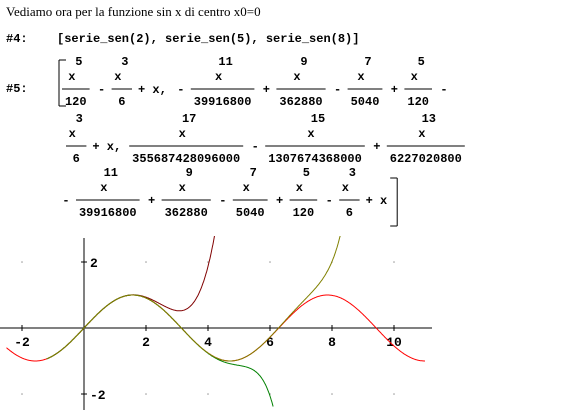 The height and width of the screenshot is (412, 570). Describe the element at coordinates (429, 119) in the screenshot. I see `fraction-exponent: 13` at that location.